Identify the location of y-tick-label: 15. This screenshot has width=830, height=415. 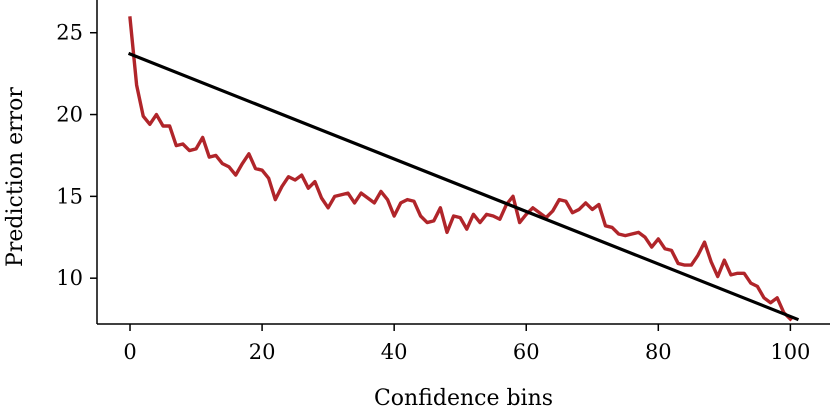
(69, 196).